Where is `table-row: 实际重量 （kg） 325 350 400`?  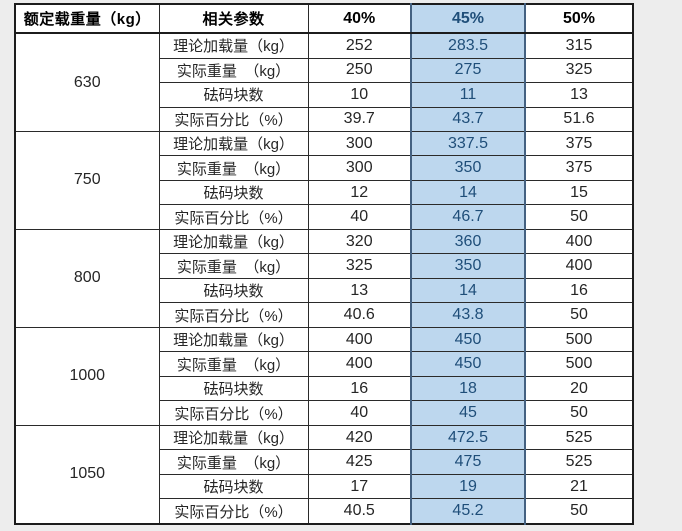
table-row: 实际重量 （kg） 325 350 400 is located at coordinates (324, 266).